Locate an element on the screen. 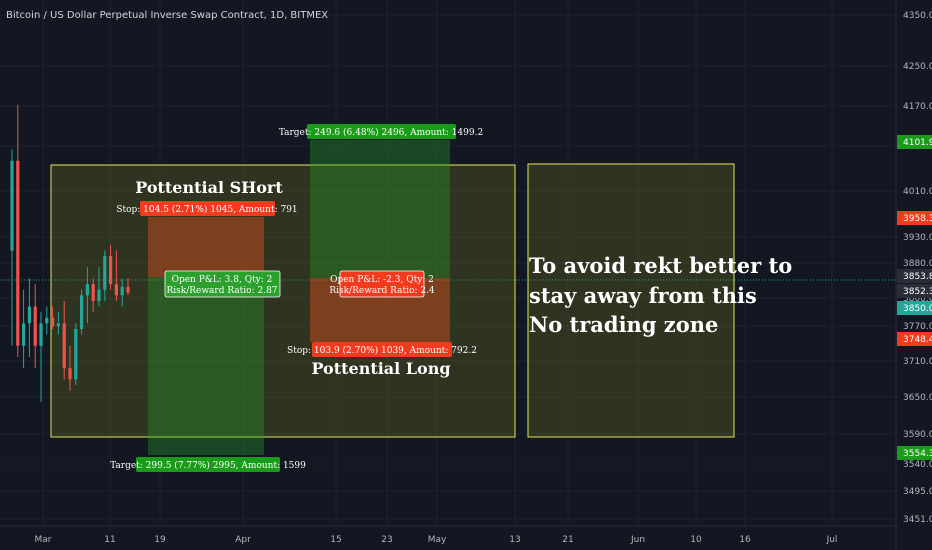 This screenshot has height=550, width=932. long-info-line2: Risk/Reward Ratio: 2.4 is located at coordinates (382, 291).